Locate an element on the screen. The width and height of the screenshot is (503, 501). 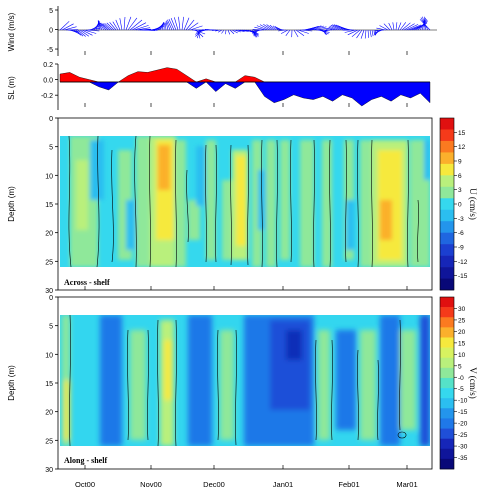
along-shelf-label: Along - shelf is located at coordinates (85, 460).